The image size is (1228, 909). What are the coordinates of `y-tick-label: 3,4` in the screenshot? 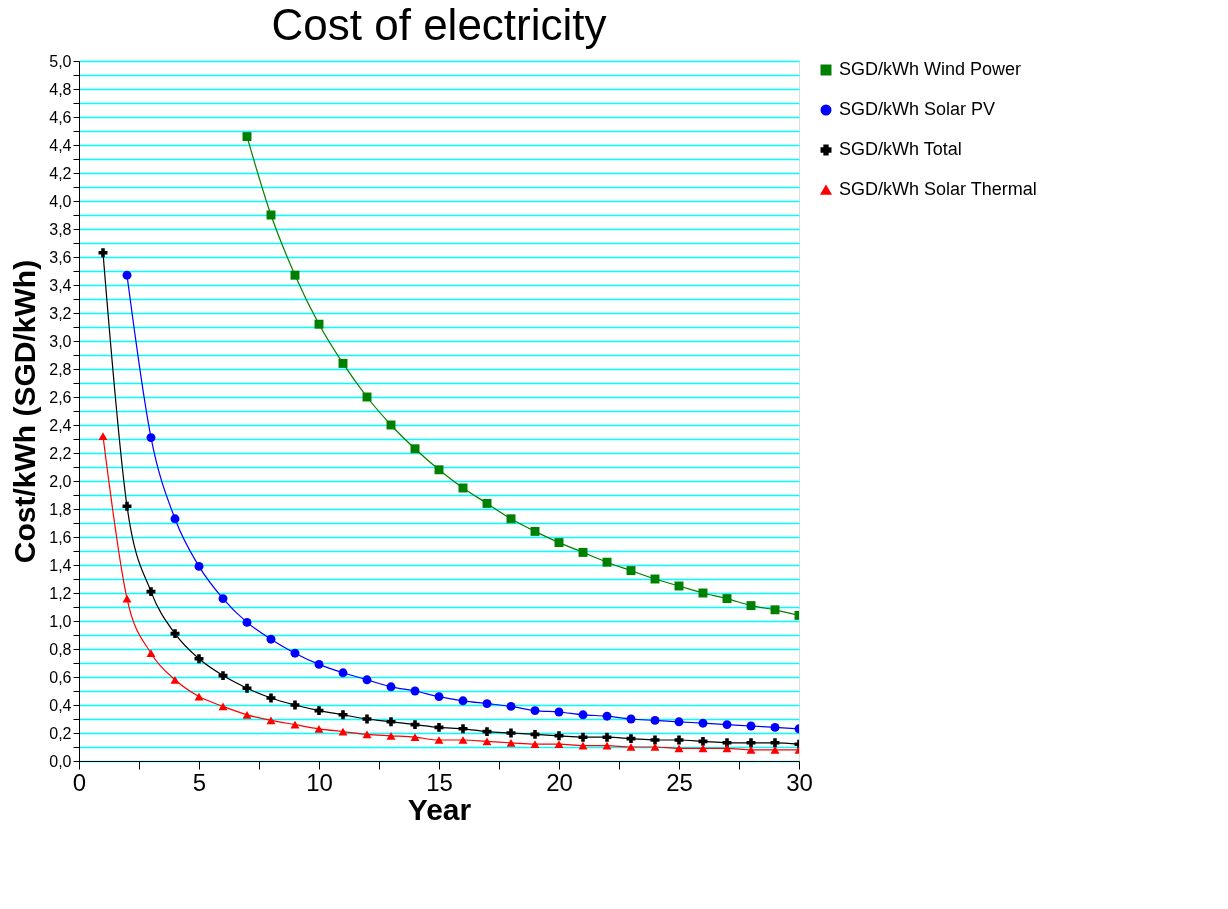 It's located at (60, 285).